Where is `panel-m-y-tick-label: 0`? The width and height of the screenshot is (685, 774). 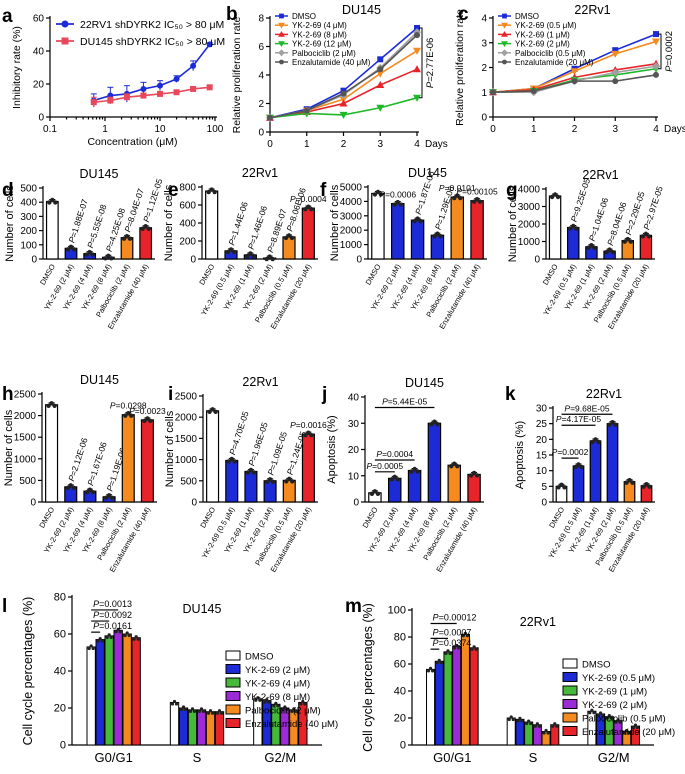 panel-m-y-tick-label: 0 is located at coordinates (403, 746).